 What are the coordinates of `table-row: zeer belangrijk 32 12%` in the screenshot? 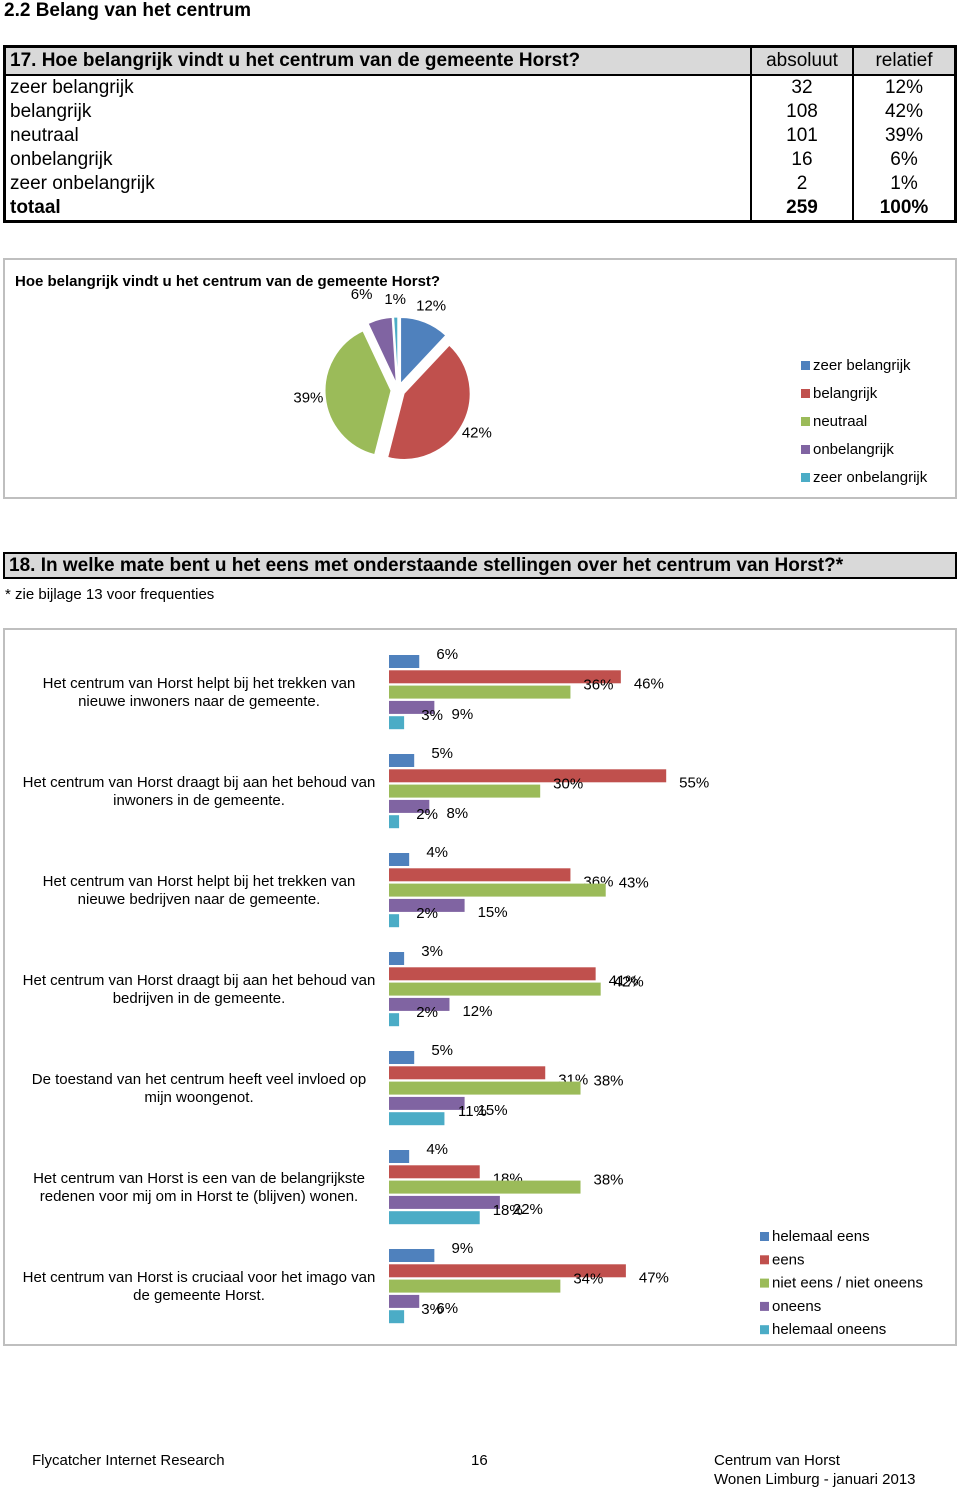 It's located at (480, 87).